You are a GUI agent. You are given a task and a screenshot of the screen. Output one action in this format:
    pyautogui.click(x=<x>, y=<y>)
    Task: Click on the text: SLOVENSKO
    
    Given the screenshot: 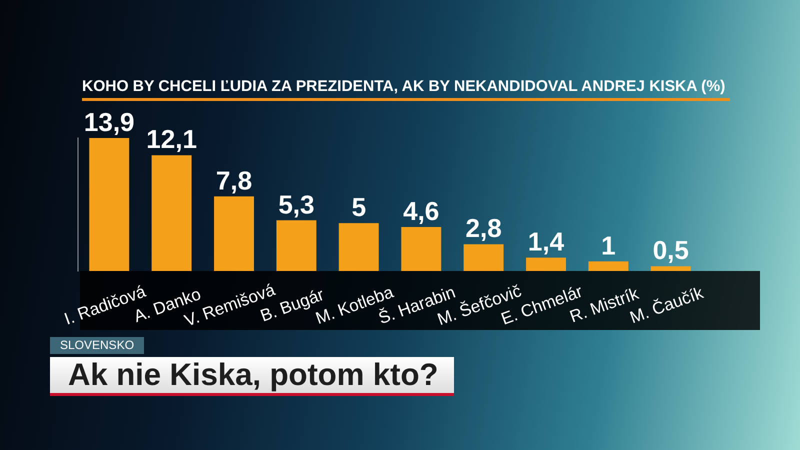 What is the action you would take?
    pyautogui.click(x=97, y=345)
    